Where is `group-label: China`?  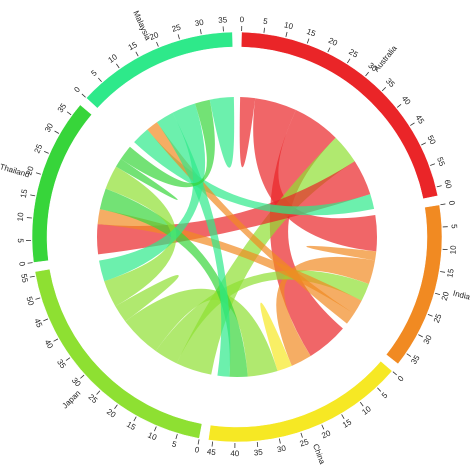
group-label: China is located at coordinates (319, 454).